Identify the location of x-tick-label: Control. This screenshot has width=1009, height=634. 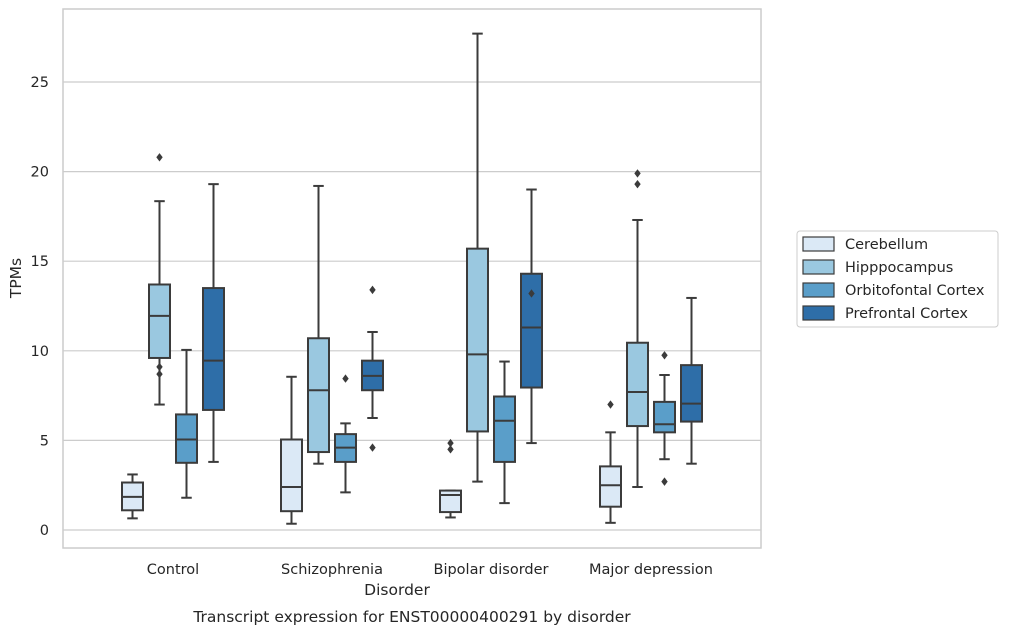
(173, 570).